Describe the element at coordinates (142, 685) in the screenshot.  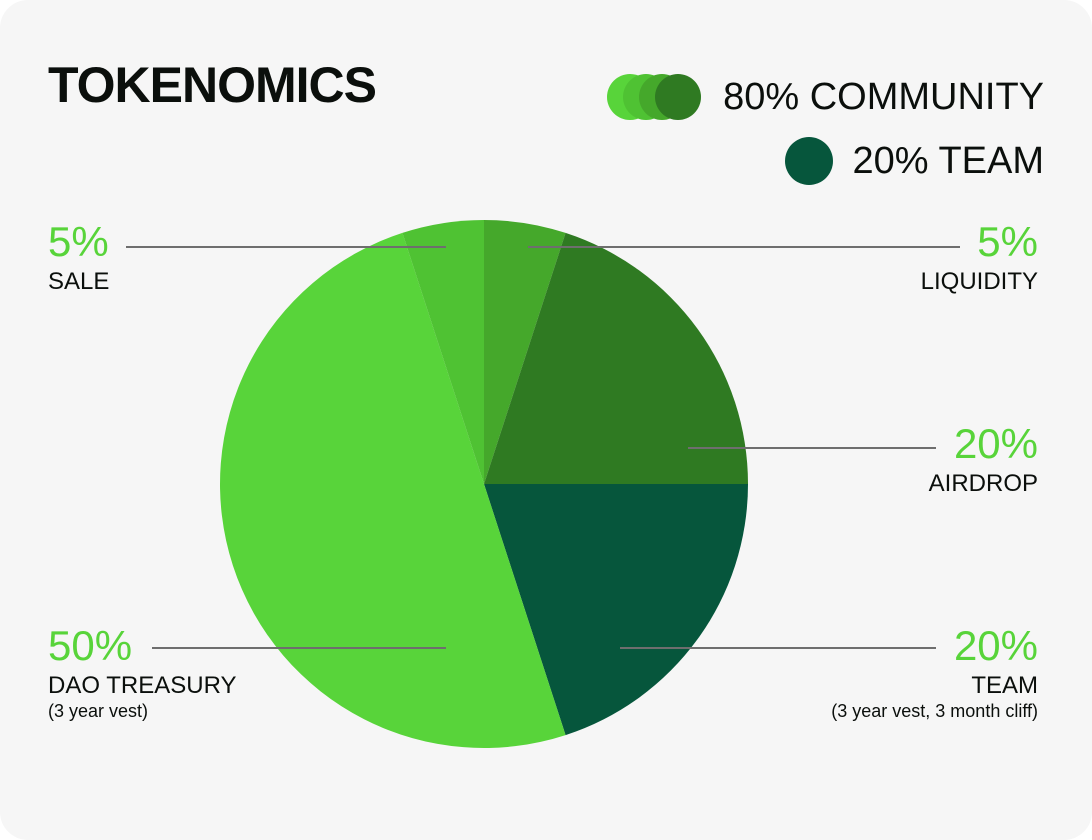
I see `name-dao-treasury: DAO TREASURY` at that location.